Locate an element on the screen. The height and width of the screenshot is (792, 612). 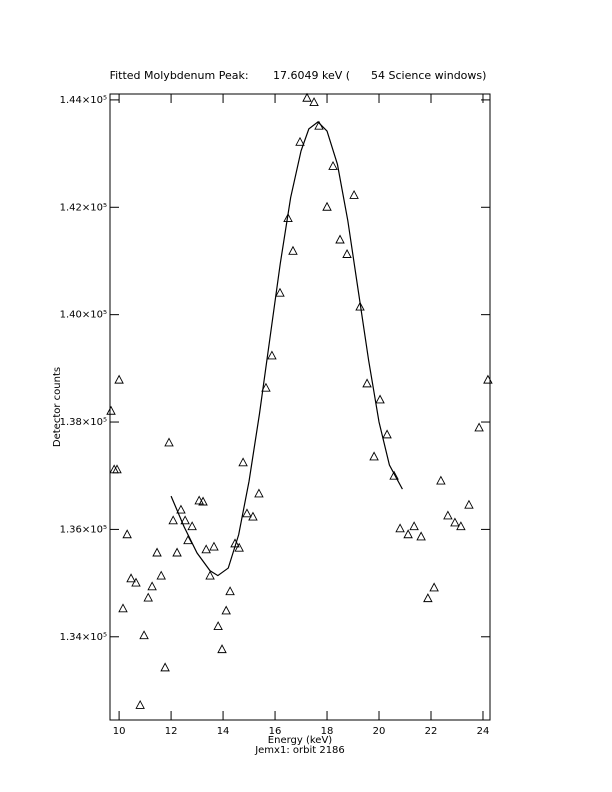
y-tick-label: 1.34×10⁵ is located at coordinates (83, 637).